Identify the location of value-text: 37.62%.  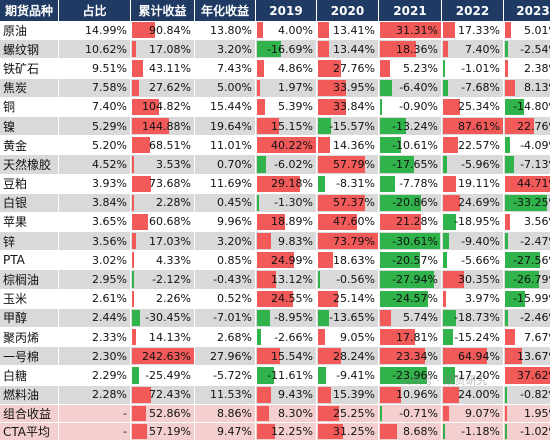
(533, 375).